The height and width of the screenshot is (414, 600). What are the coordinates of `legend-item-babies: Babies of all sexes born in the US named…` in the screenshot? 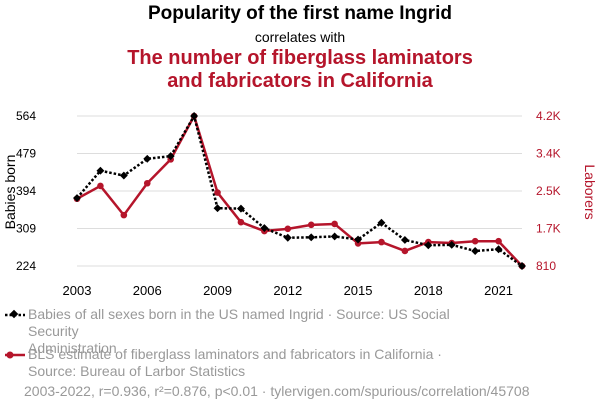 It's located at (300, 331).